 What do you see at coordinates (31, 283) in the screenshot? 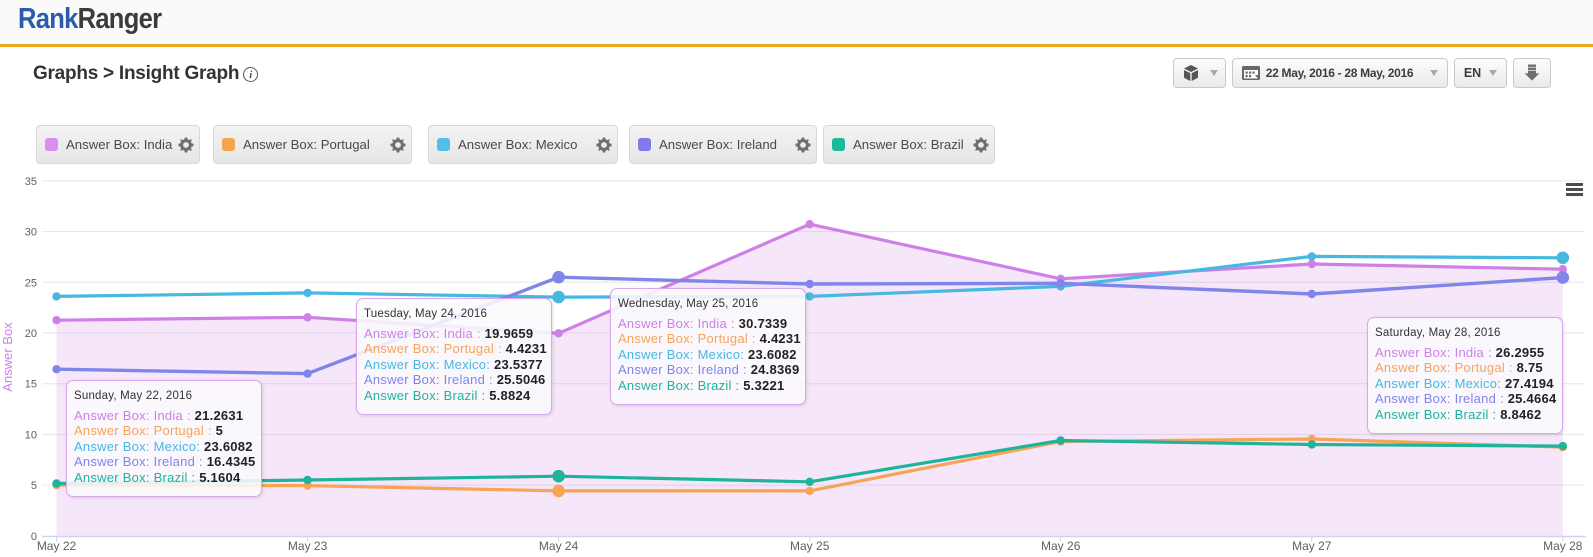
I see `svg-text: 25` at bounding box center [31, 283].